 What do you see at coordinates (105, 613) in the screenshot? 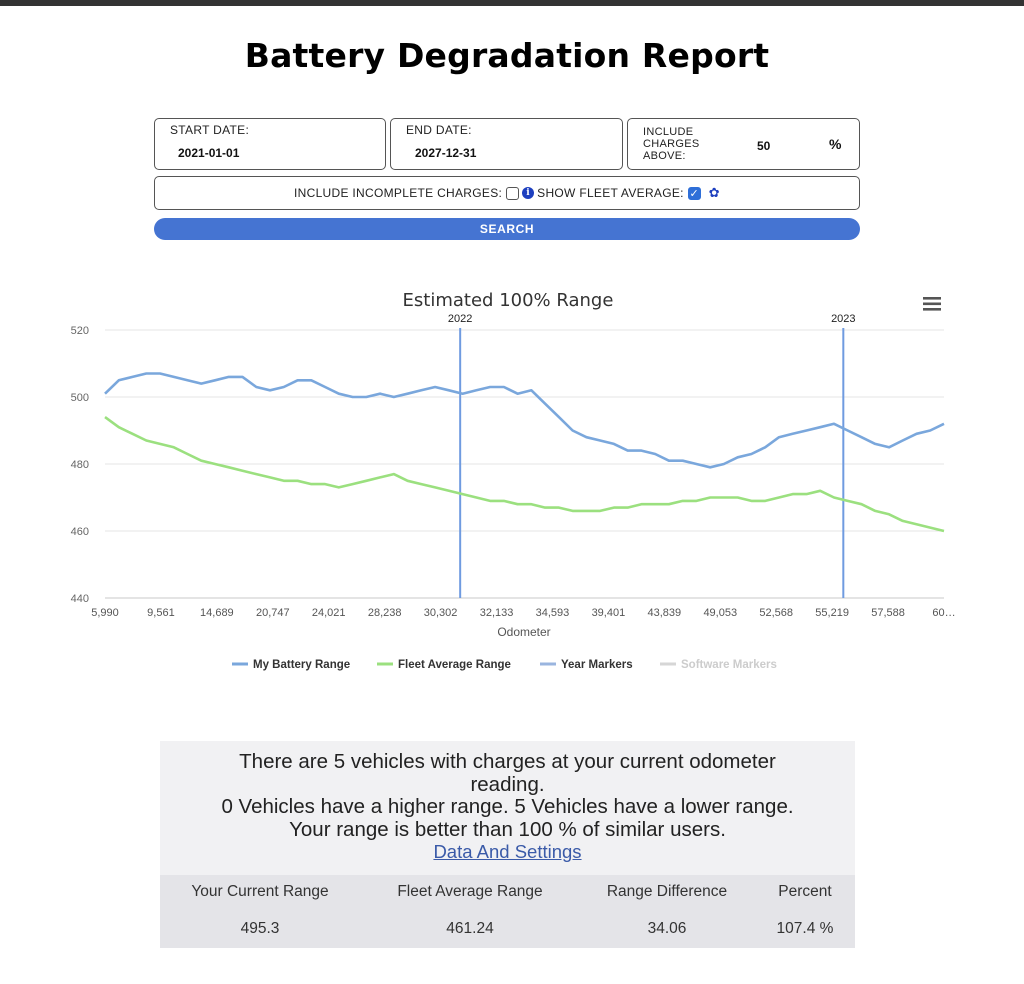
I see `x-tick-label: 5,990` at bounding box center [105, 613].